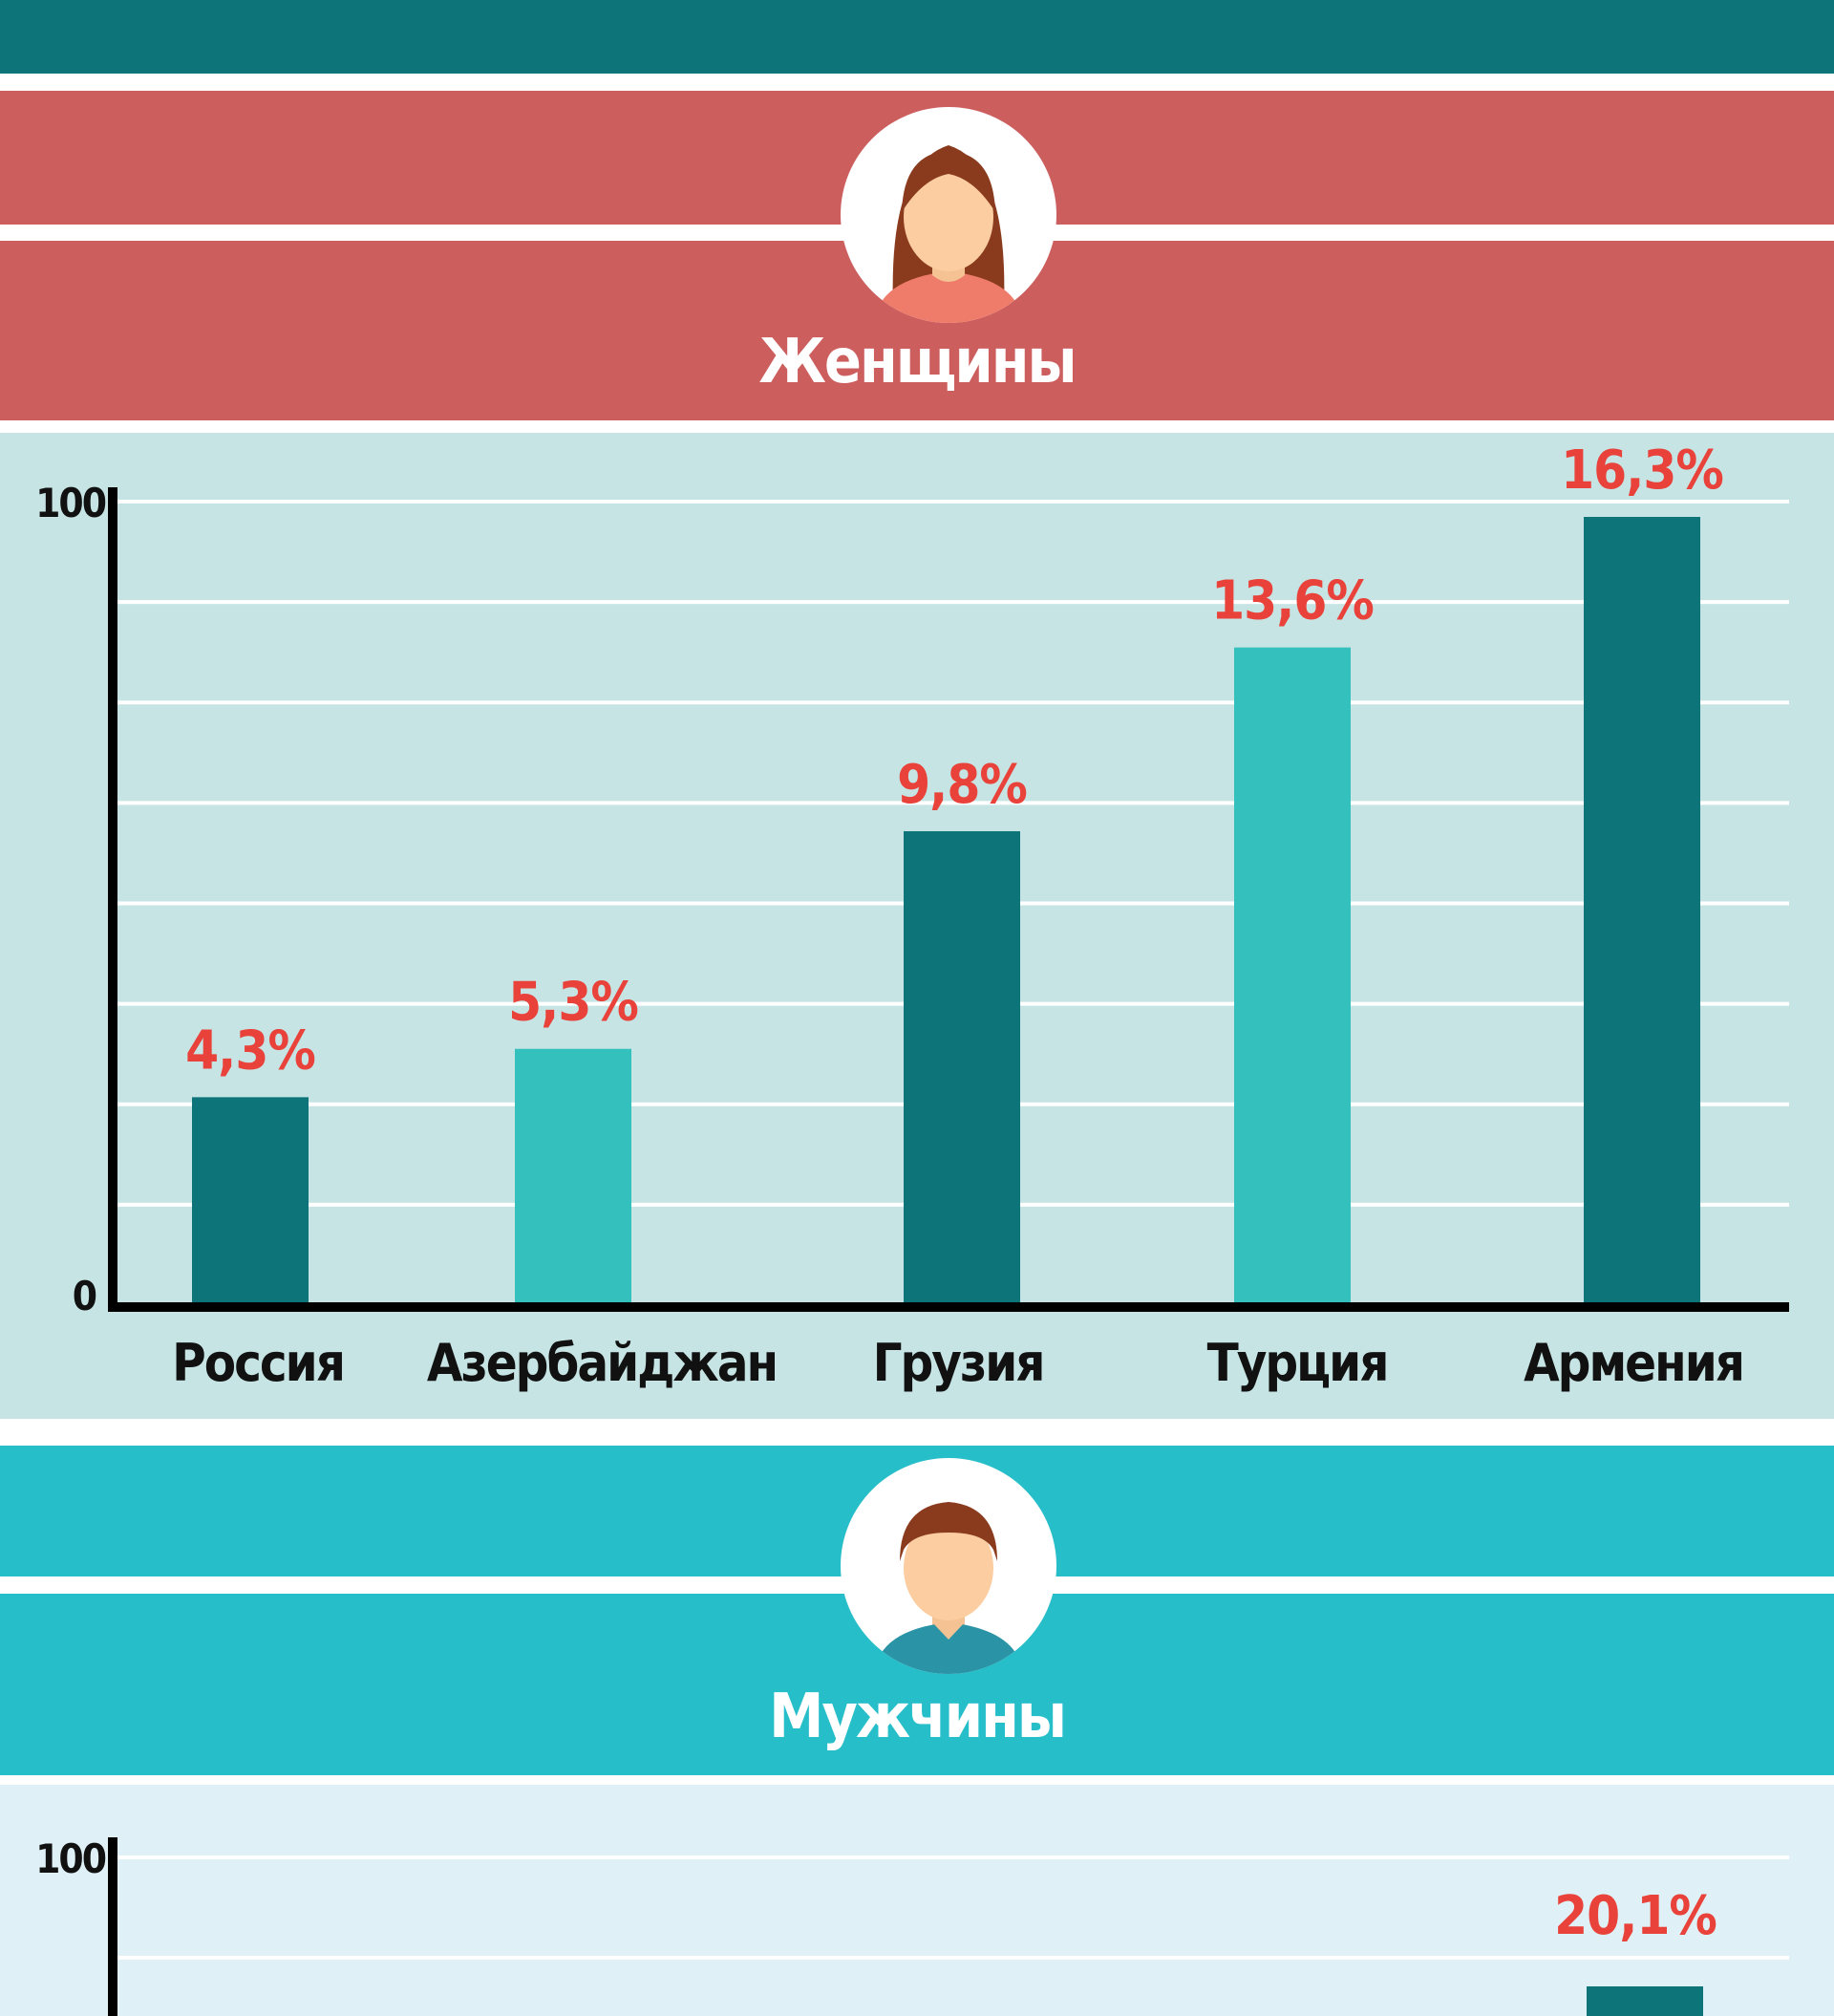  What do you see at coordinates (918, 1717) in the screenshot?
I see `male-section-title: Мужчины` at bounding box center [918, 1717].